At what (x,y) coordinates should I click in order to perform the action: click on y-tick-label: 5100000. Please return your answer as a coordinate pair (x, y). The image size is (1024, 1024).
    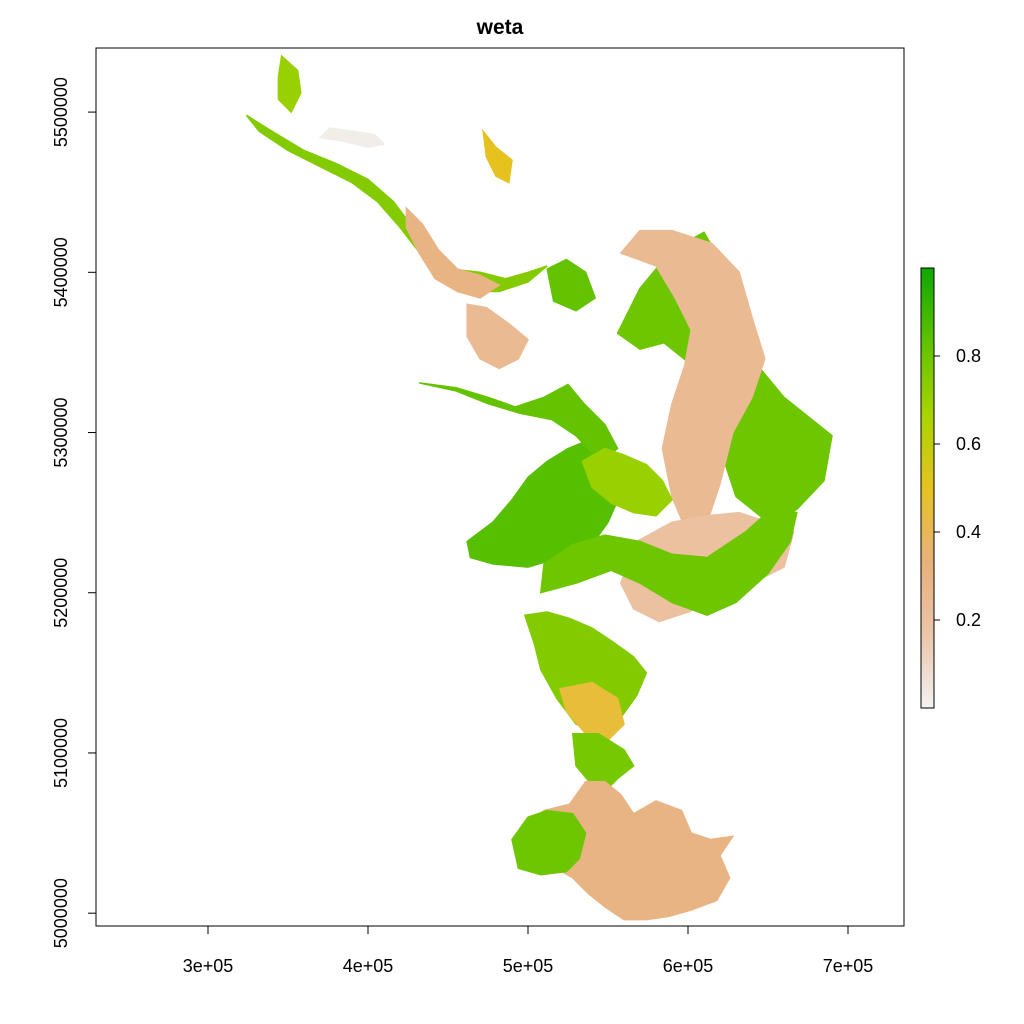
    Looking at the image, I should click on (61, 753).